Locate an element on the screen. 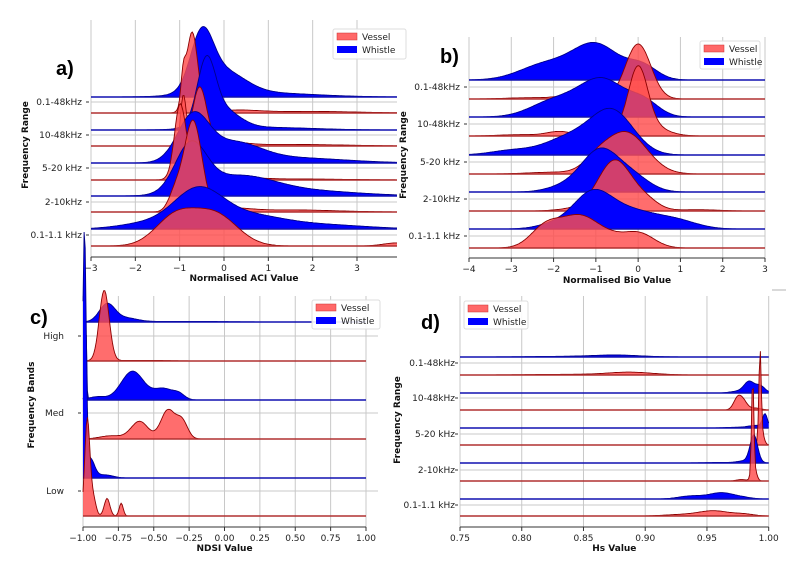  x-tick-label: 0.80 is located at coordinates (522, 539).